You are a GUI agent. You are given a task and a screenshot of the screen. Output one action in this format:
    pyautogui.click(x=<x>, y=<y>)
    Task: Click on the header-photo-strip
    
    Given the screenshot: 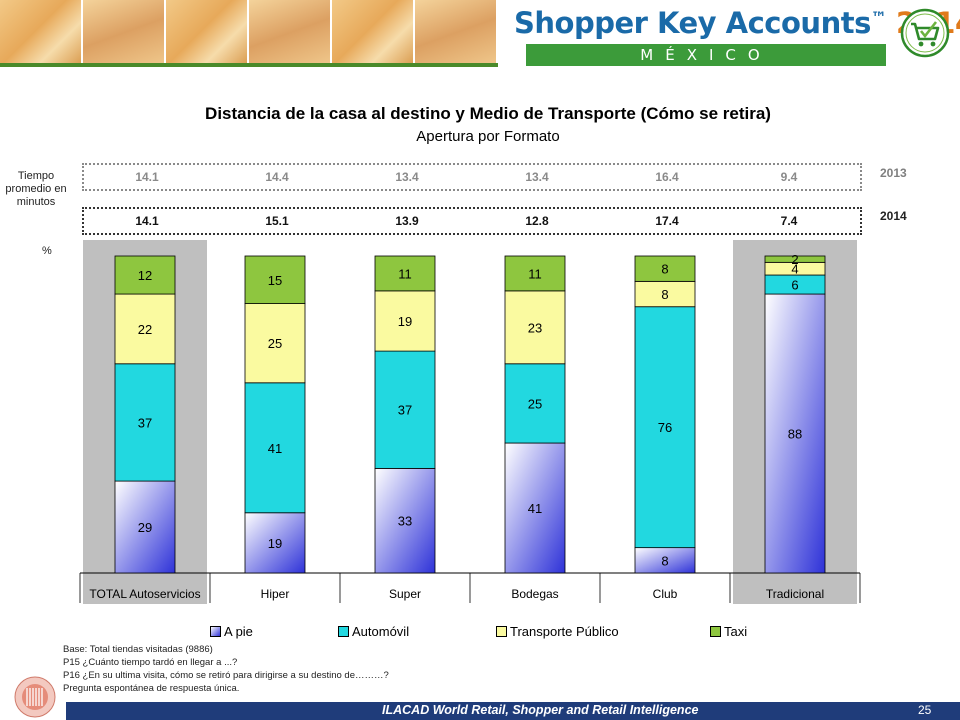 What is the action you would take?
    pyautogui.click(x=249, y=33)
    